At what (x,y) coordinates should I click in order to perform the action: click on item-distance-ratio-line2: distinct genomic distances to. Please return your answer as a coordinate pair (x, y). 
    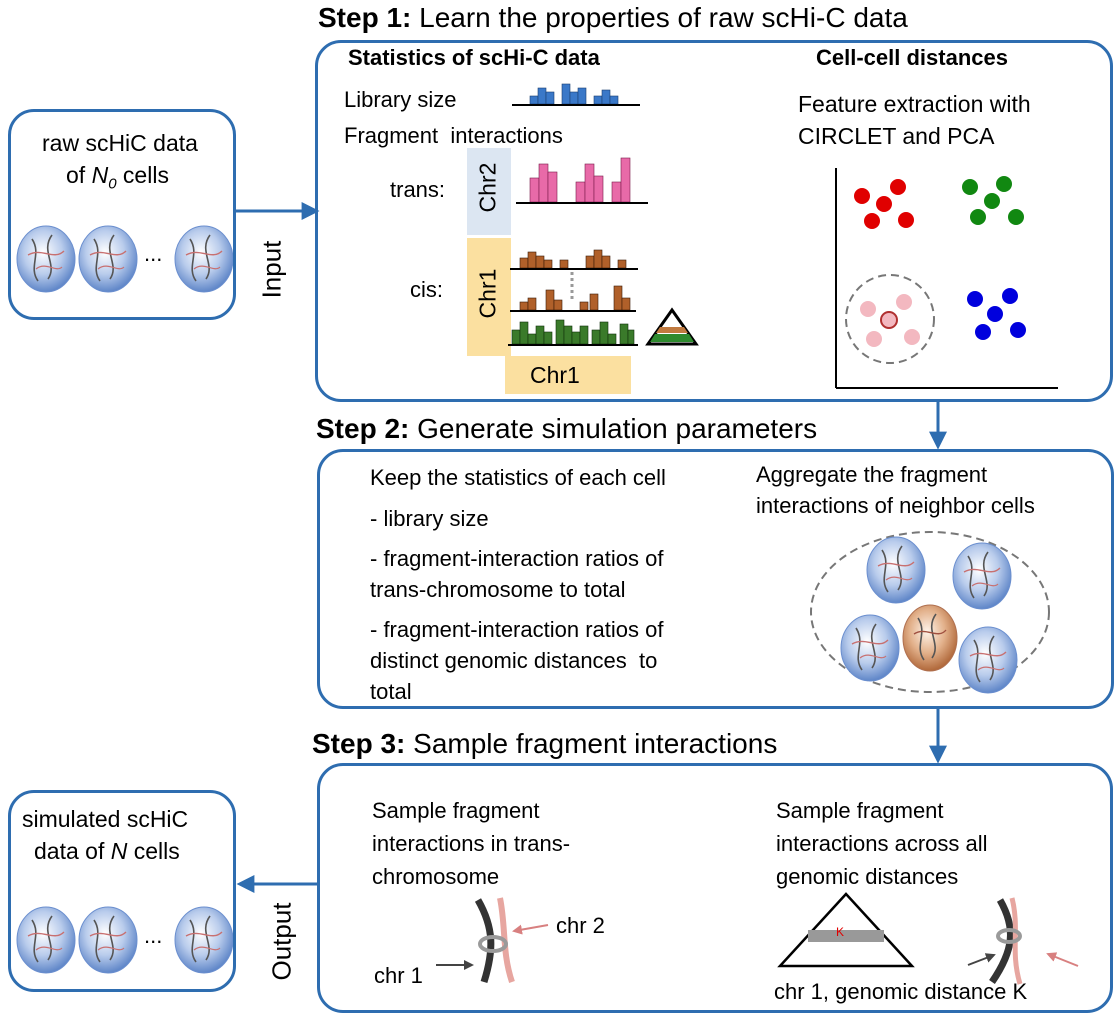
    Looking at the image, I should click on (514, 660).